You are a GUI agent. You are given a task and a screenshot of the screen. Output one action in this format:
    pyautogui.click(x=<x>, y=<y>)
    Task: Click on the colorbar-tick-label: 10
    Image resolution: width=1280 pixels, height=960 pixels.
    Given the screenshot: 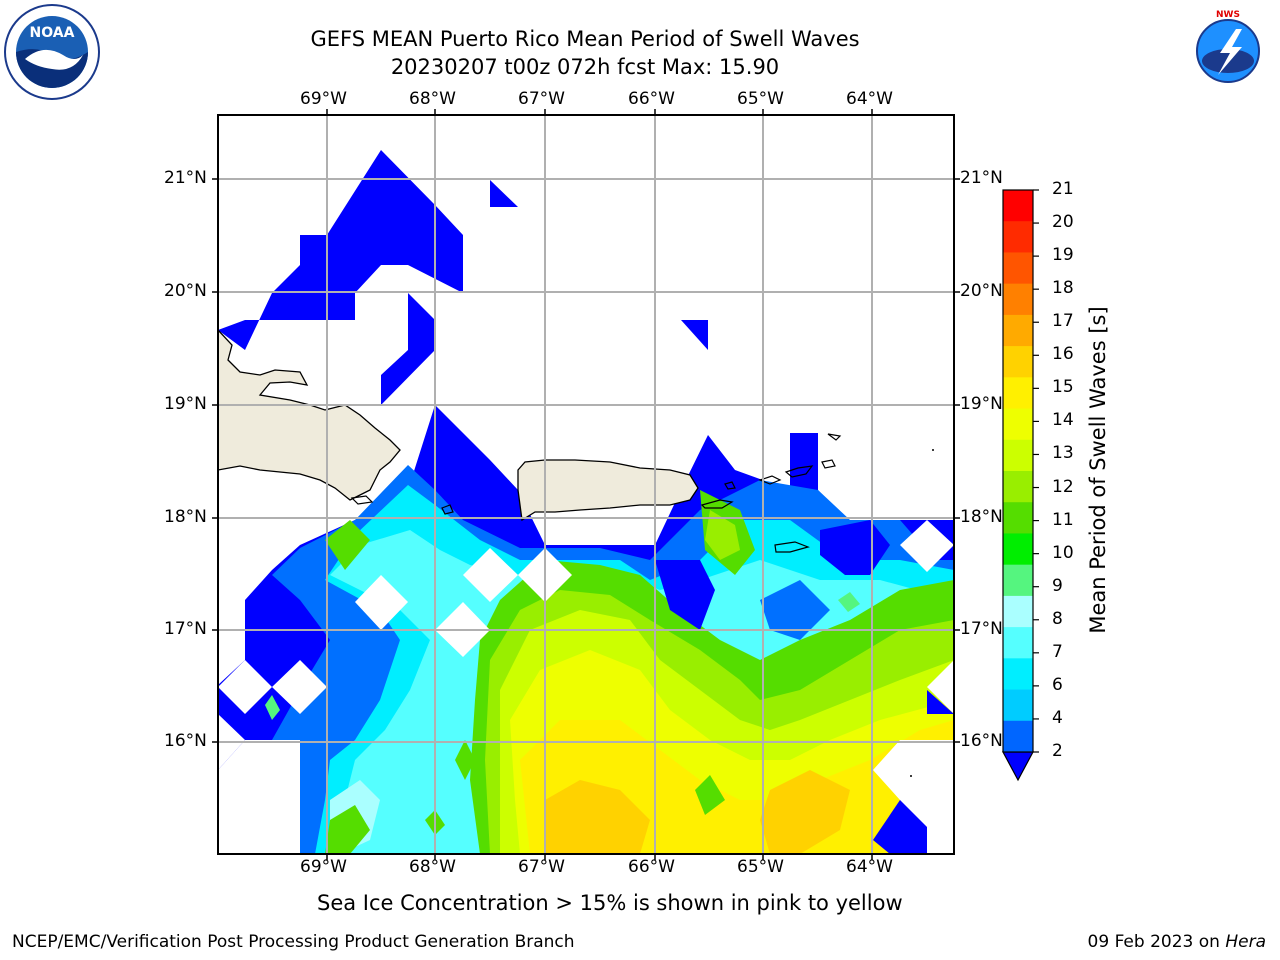 What is the action you would take?
    pyautogui.click(x=1063, y=552)
    